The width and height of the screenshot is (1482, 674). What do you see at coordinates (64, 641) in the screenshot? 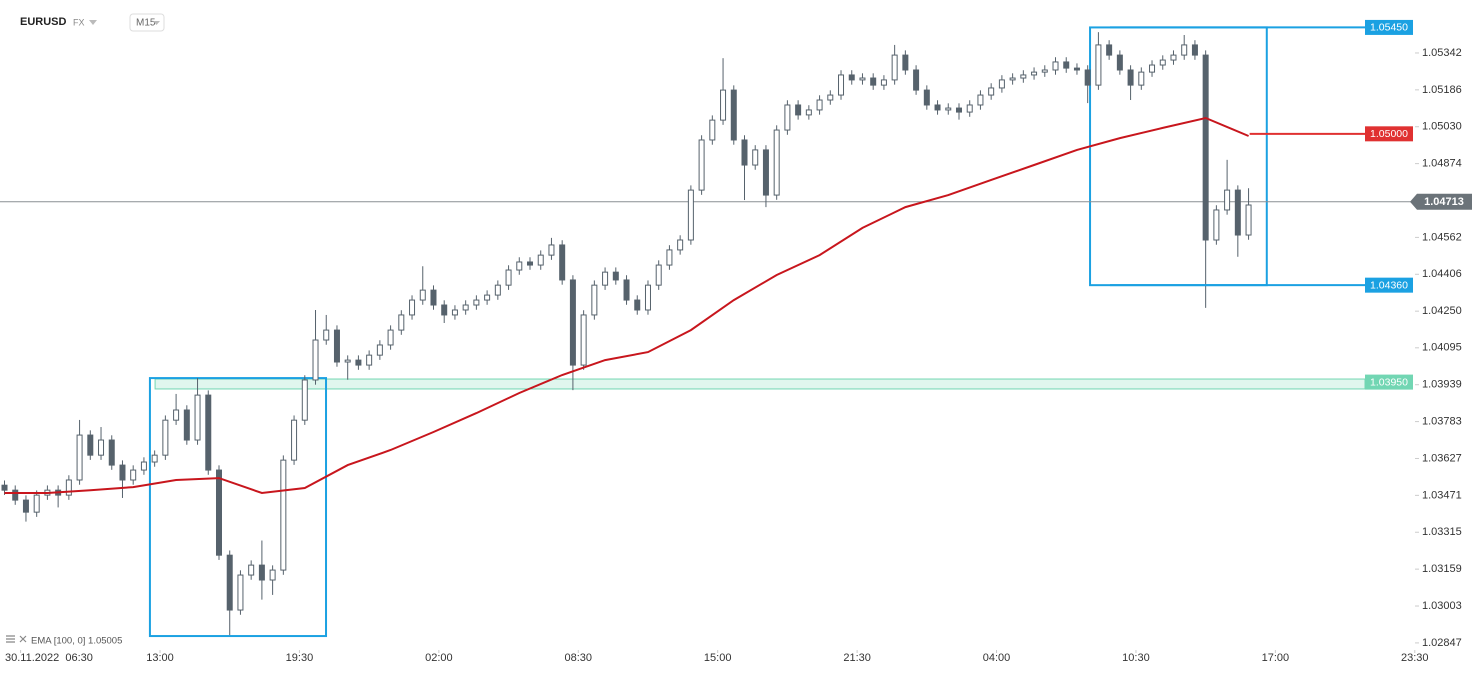
I see `indicator-legend: EMA [100, 0] 1.05005` at bounding box center [64, 641].